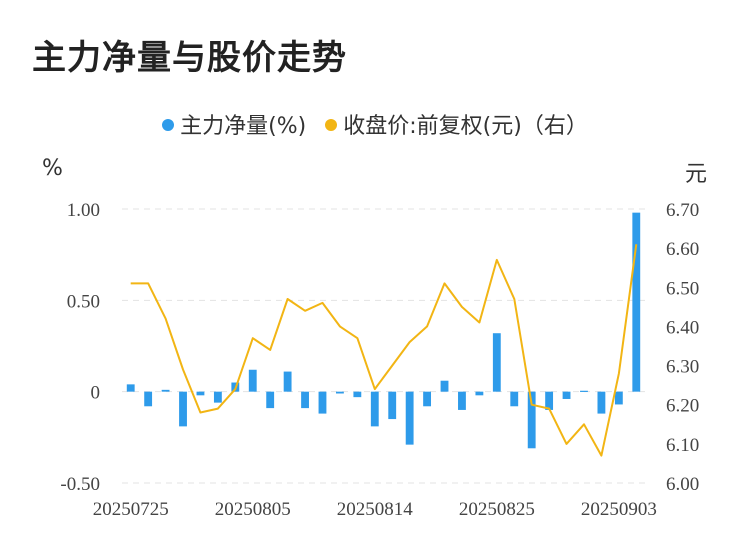 This screenshot has height=558, width=750. What do you see at coordinates (682, 484) in the screenshot?
I see `y-right-tick-label: 6.00` at bounding box center [682, 484].